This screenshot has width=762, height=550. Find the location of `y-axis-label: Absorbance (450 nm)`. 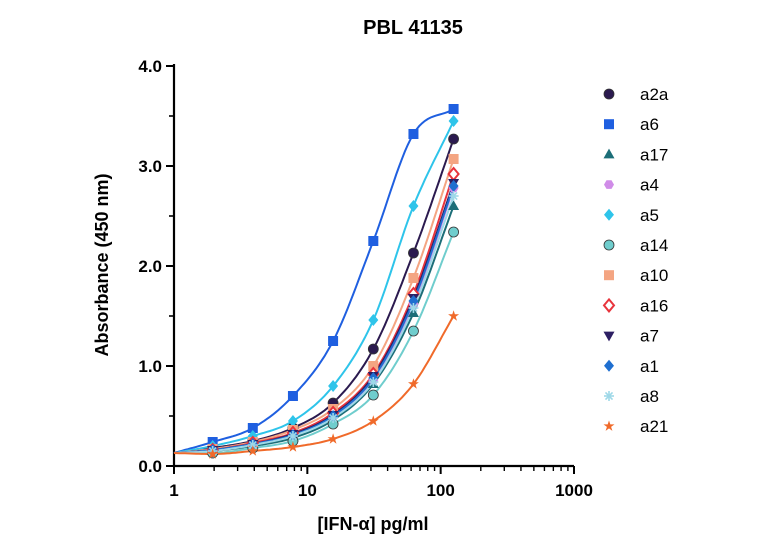

y-axis-label: Absorbance (450 nm) is located at coordinates (102, 264).